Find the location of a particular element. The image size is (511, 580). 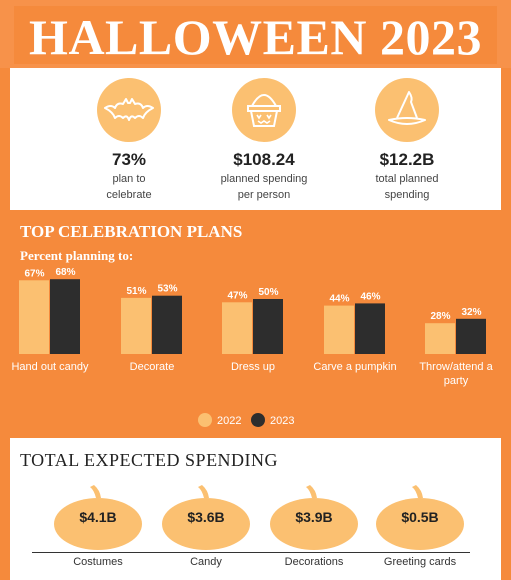

legend-label: 2022 is located at coordinates (229, 421).